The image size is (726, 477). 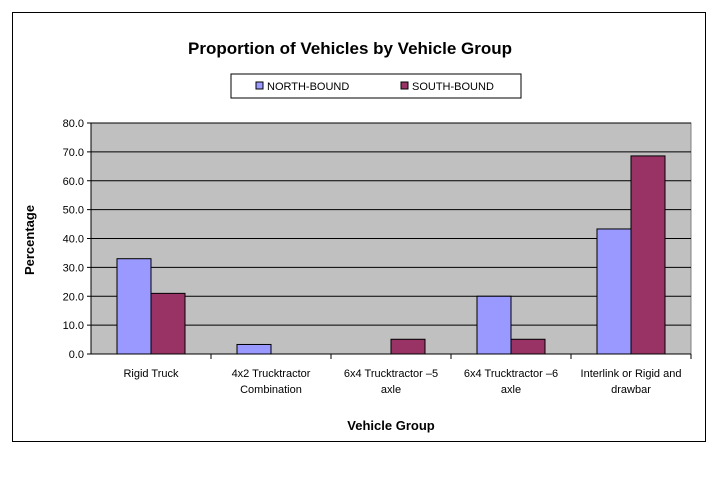 What do you see at coordinates (73, 211) in the screenshot?
I see `y-tick-label: 50.0` at bounding box center [73, 211].